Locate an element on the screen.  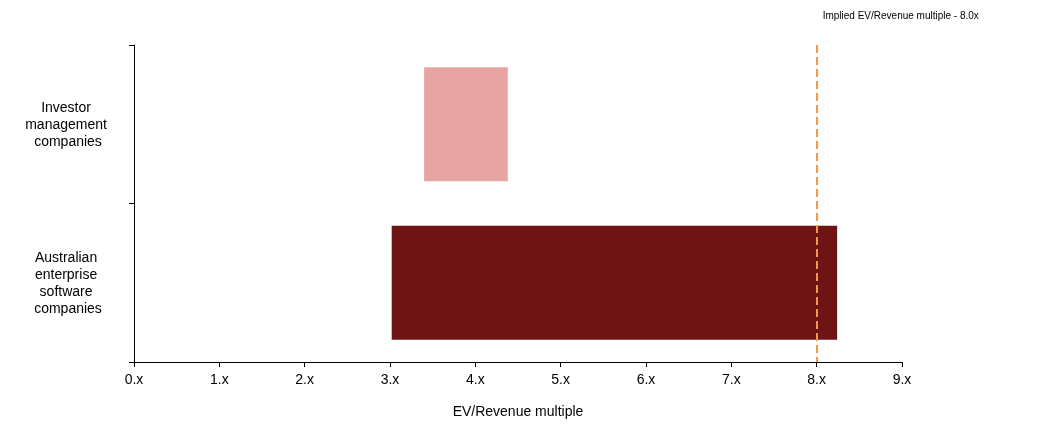
x-axis-title: EV/Revenue multiple is located at coordinates (518, 411).